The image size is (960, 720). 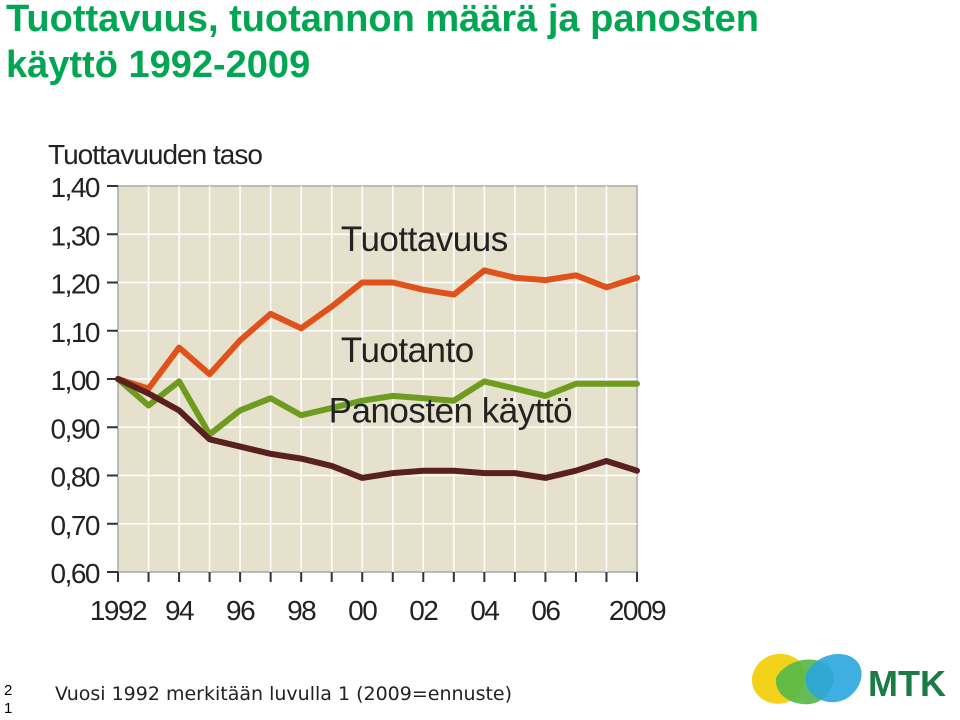 What do you see at coordinates (75, 525) in the screenshot?
I see `y-tick-label: 0,70` at bounding box center [75, 525].